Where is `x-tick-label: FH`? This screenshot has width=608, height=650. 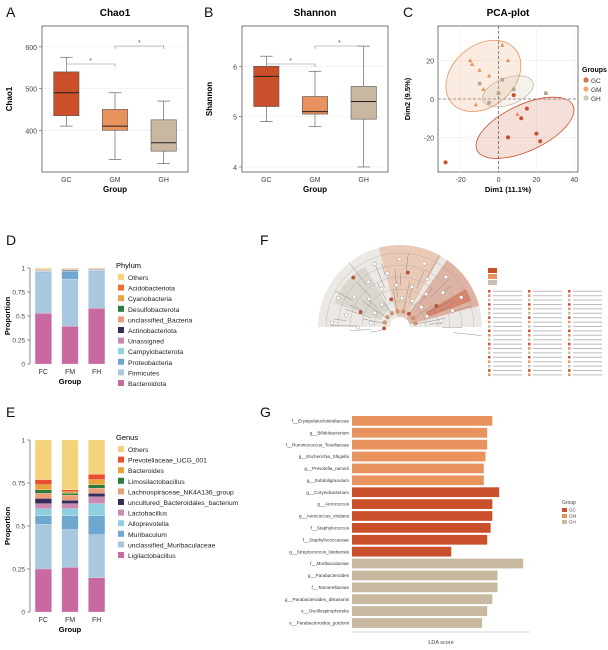 x-tick-label: FH is located at coordinates (96, 372).